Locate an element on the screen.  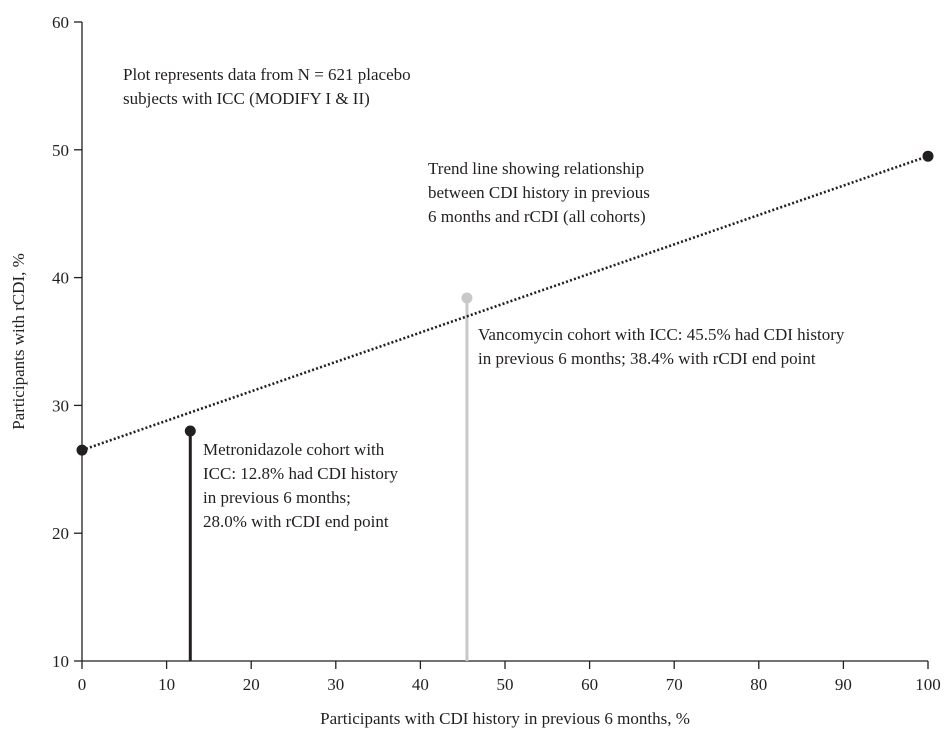
x-tick-label: 0 is located at coordinates (82, 684).